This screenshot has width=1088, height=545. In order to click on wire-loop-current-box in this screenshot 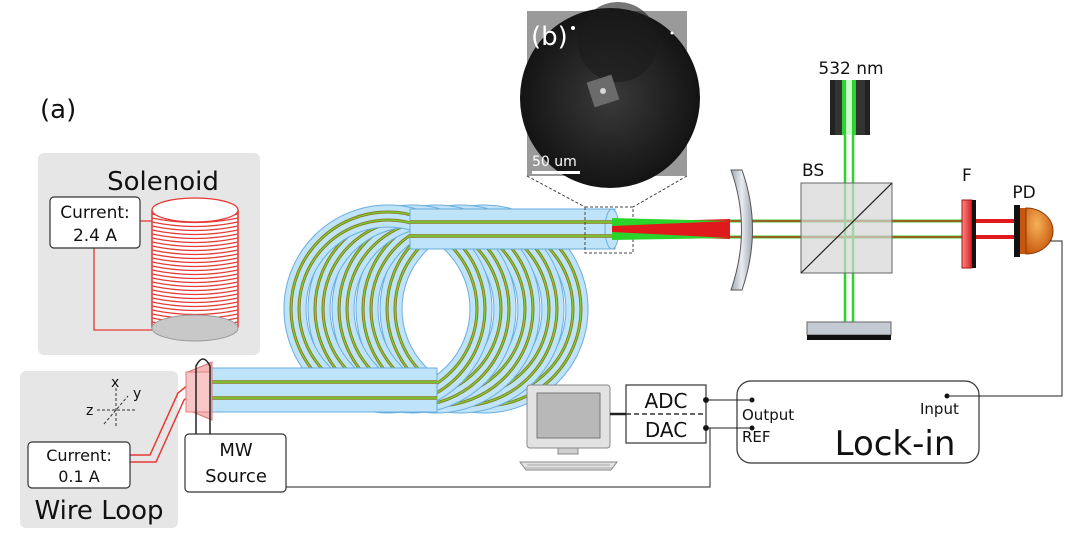, I will do `click(79, 465)`.